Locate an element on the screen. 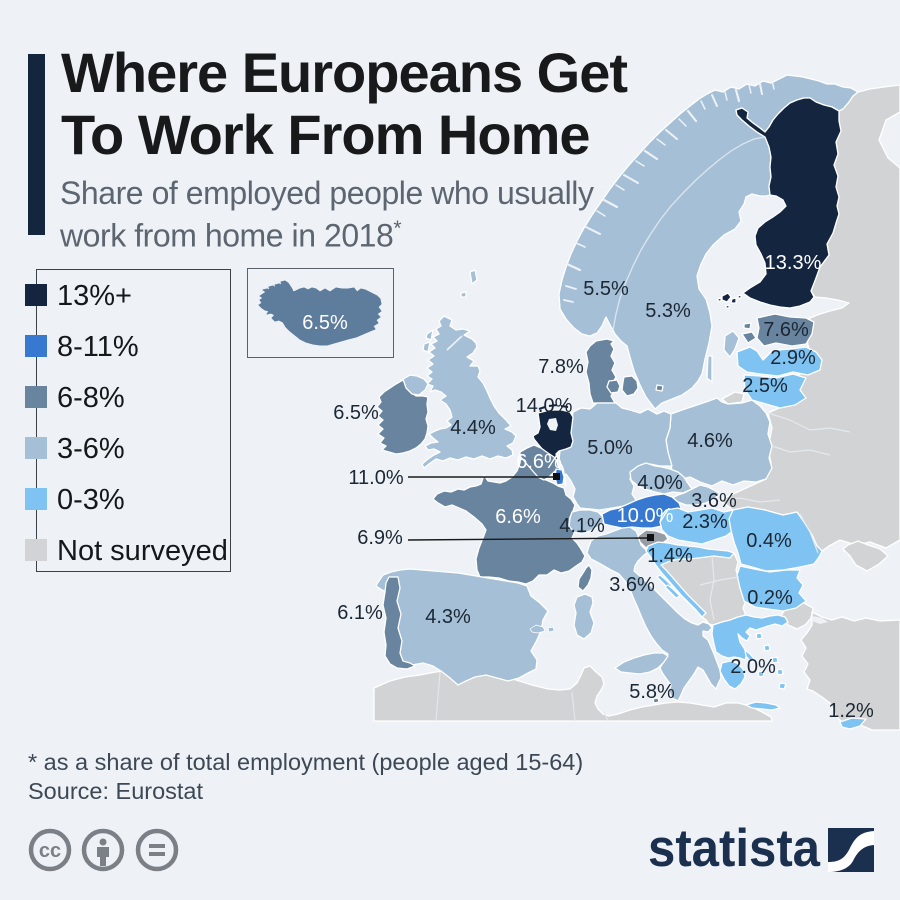 This screenshot has height=900, width=900. svg-text: 6.1% is located at coordinates (360, 613).